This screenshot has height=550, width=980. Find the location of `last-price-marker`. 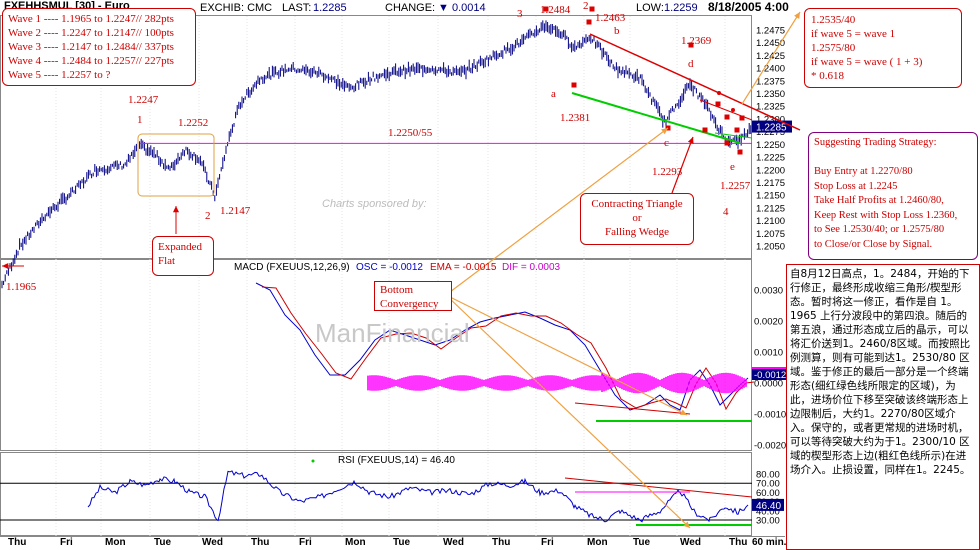

last-price-marker is located at coordinates (772, 126).